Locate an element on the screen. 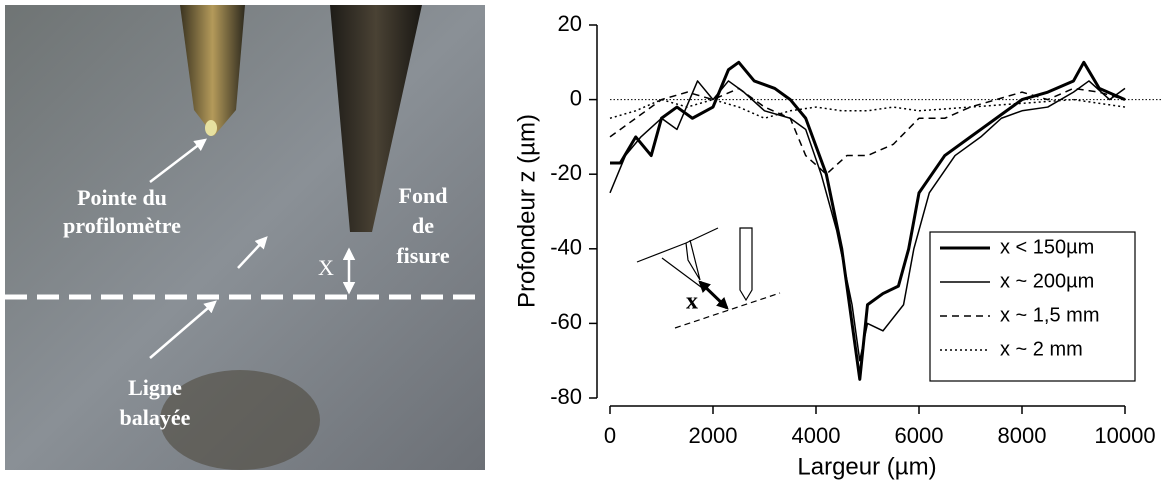 The height and width of the screenshot is (487, 1162). legend-label: x ~ 200µm is located at coordinates (1047, 281).